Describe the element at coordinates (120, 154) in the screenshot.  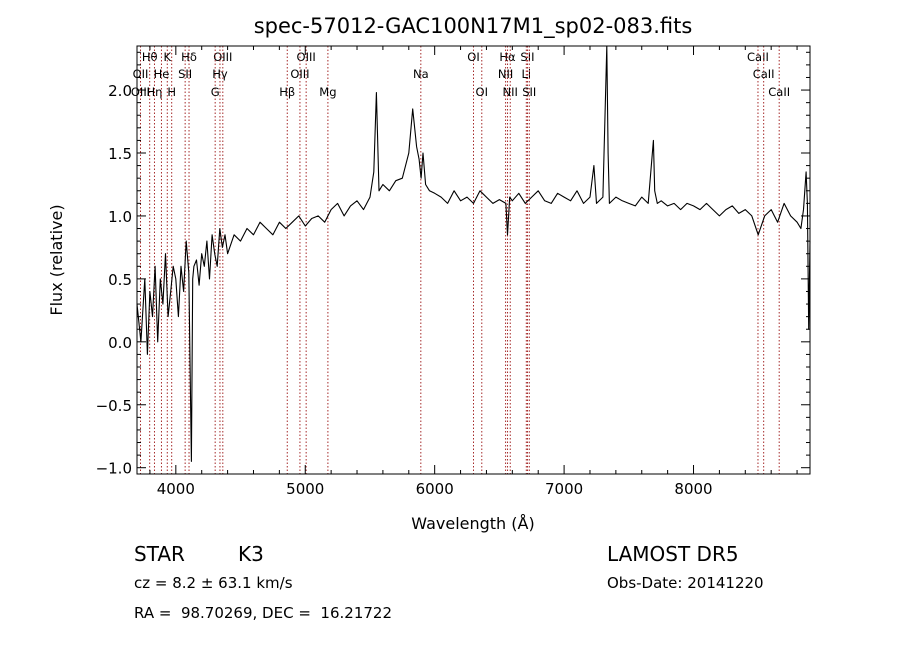
I see `y-tick-label-5: 1.5` at that location.